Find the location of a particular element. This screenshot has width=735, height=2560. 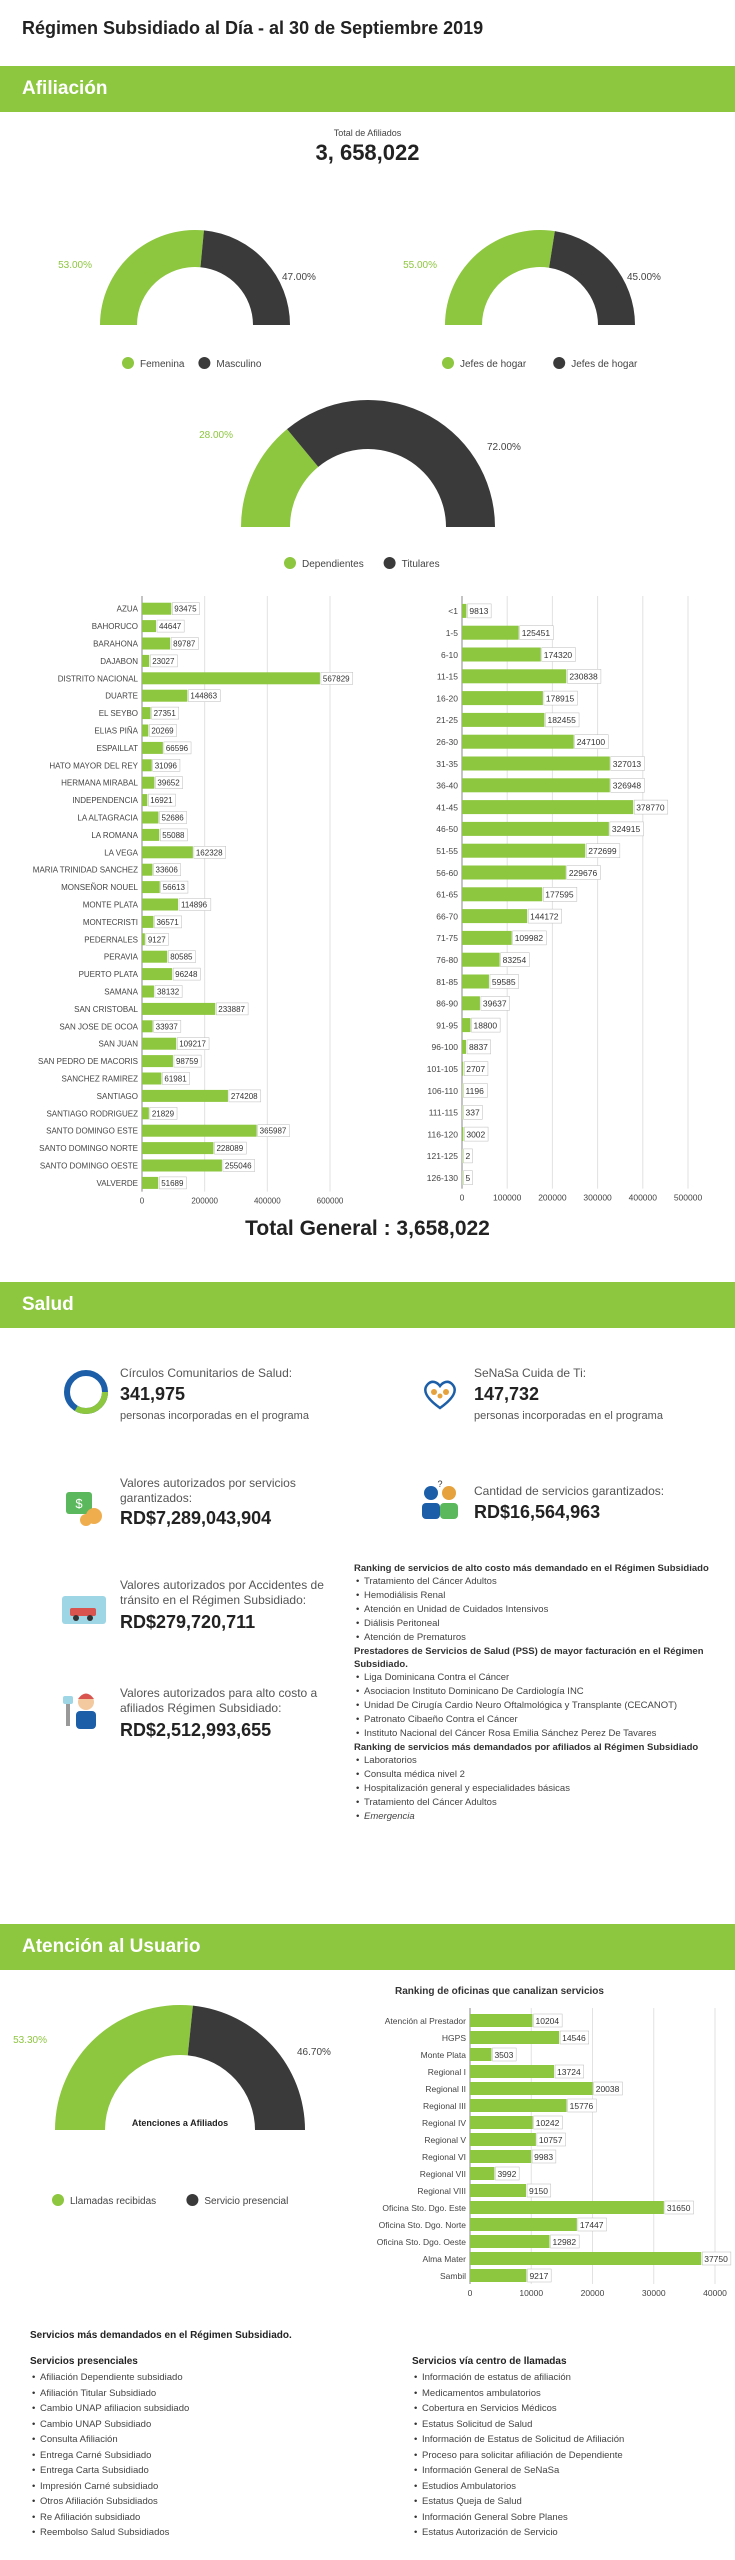

edad-value-label: 178915 is located at coordinates (560, 698).